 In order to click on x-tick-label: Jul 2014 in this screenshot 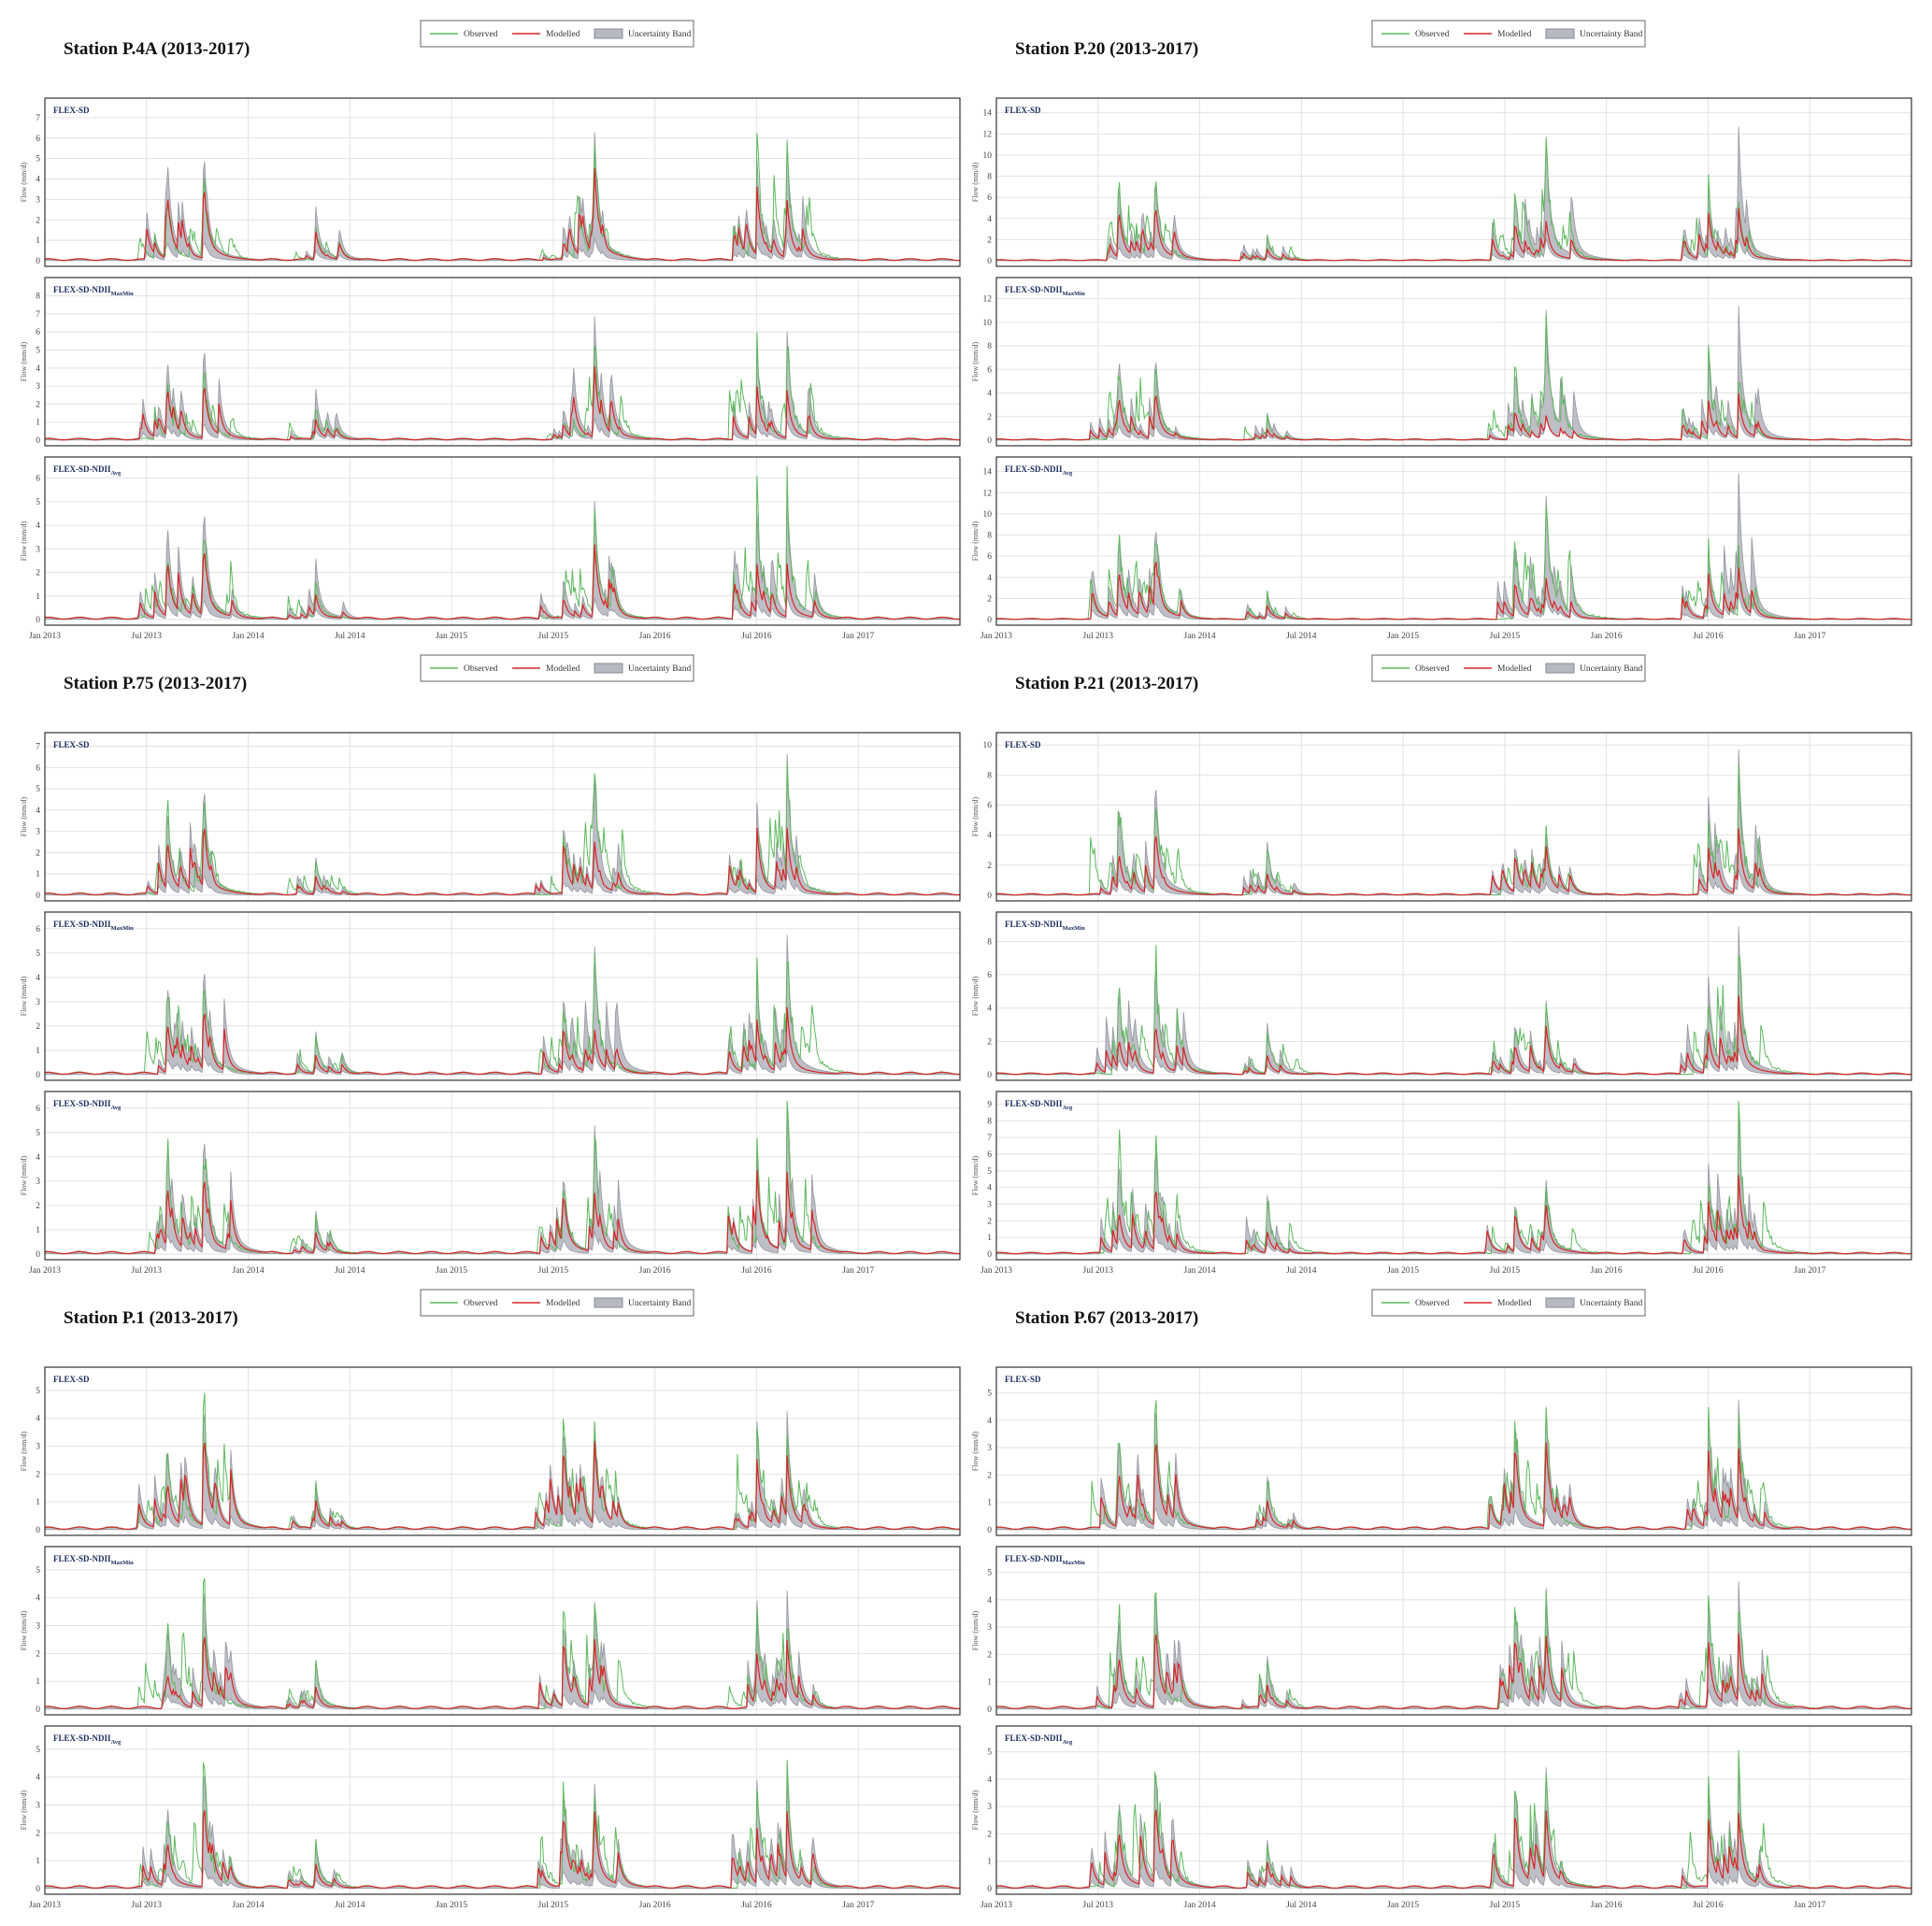, I will do `click(350, 1905)`.